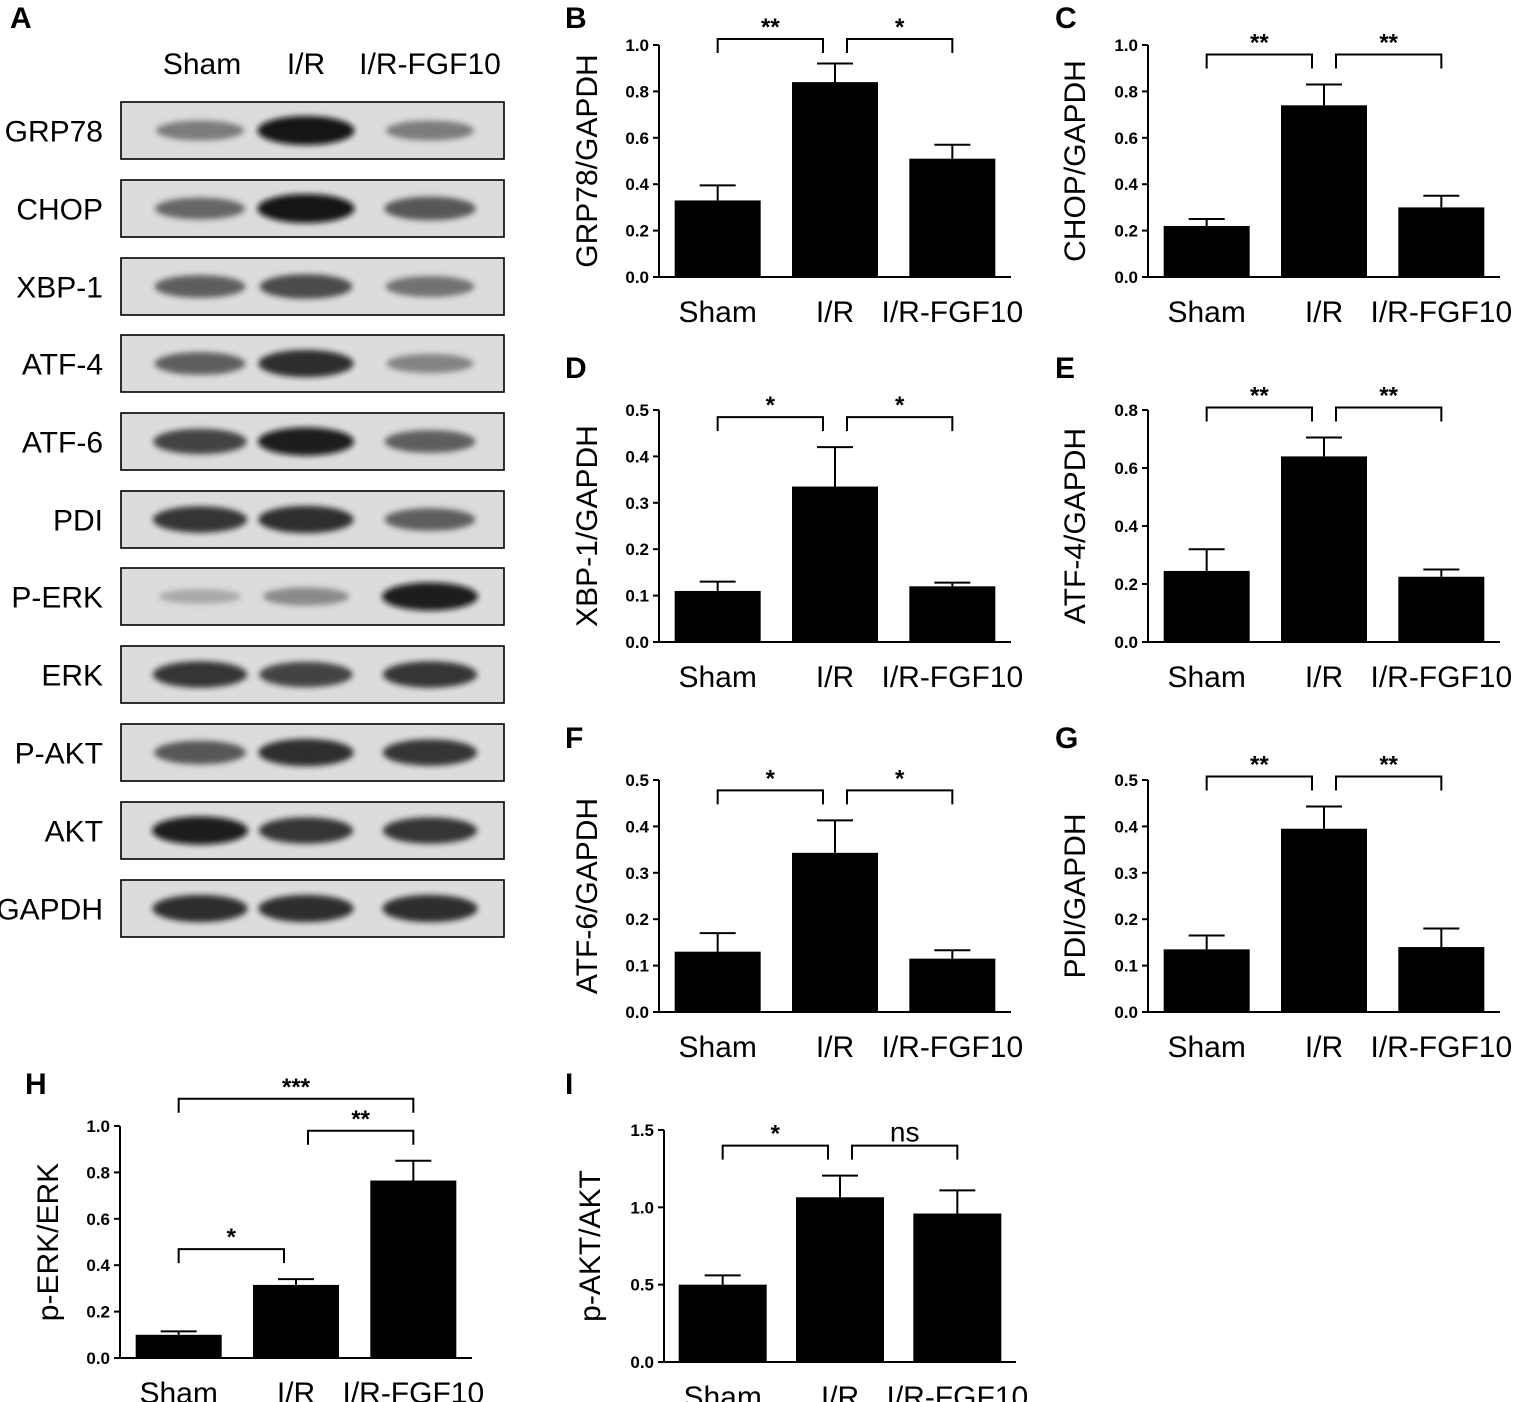 This screenshot has height=1402, width=1535. Describe the element at coordinates (21, 18) in the screenshot. I see `panel-label-A: A` at that location.